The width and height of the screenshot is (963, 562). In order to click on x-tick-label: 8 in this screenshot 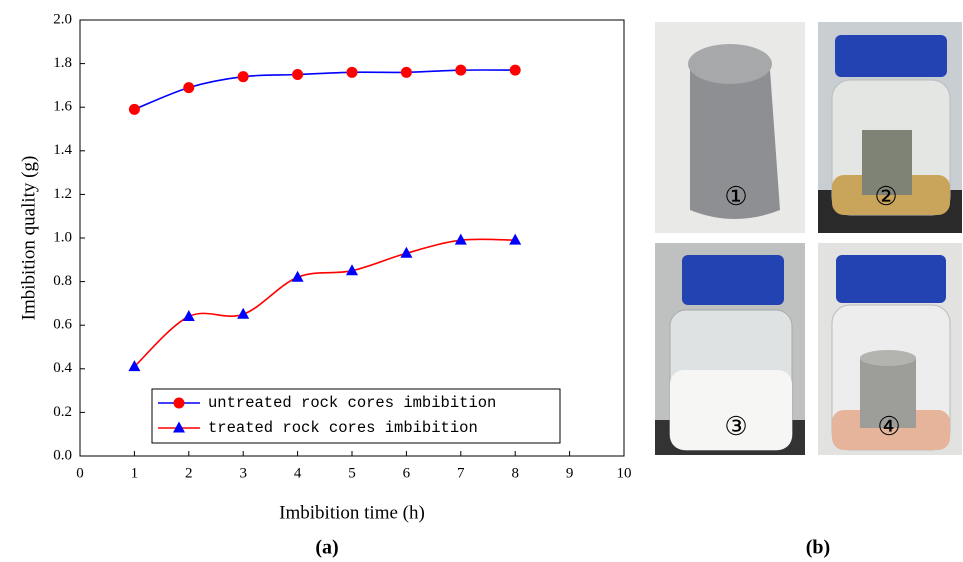, I will do `click(515, 473)`.